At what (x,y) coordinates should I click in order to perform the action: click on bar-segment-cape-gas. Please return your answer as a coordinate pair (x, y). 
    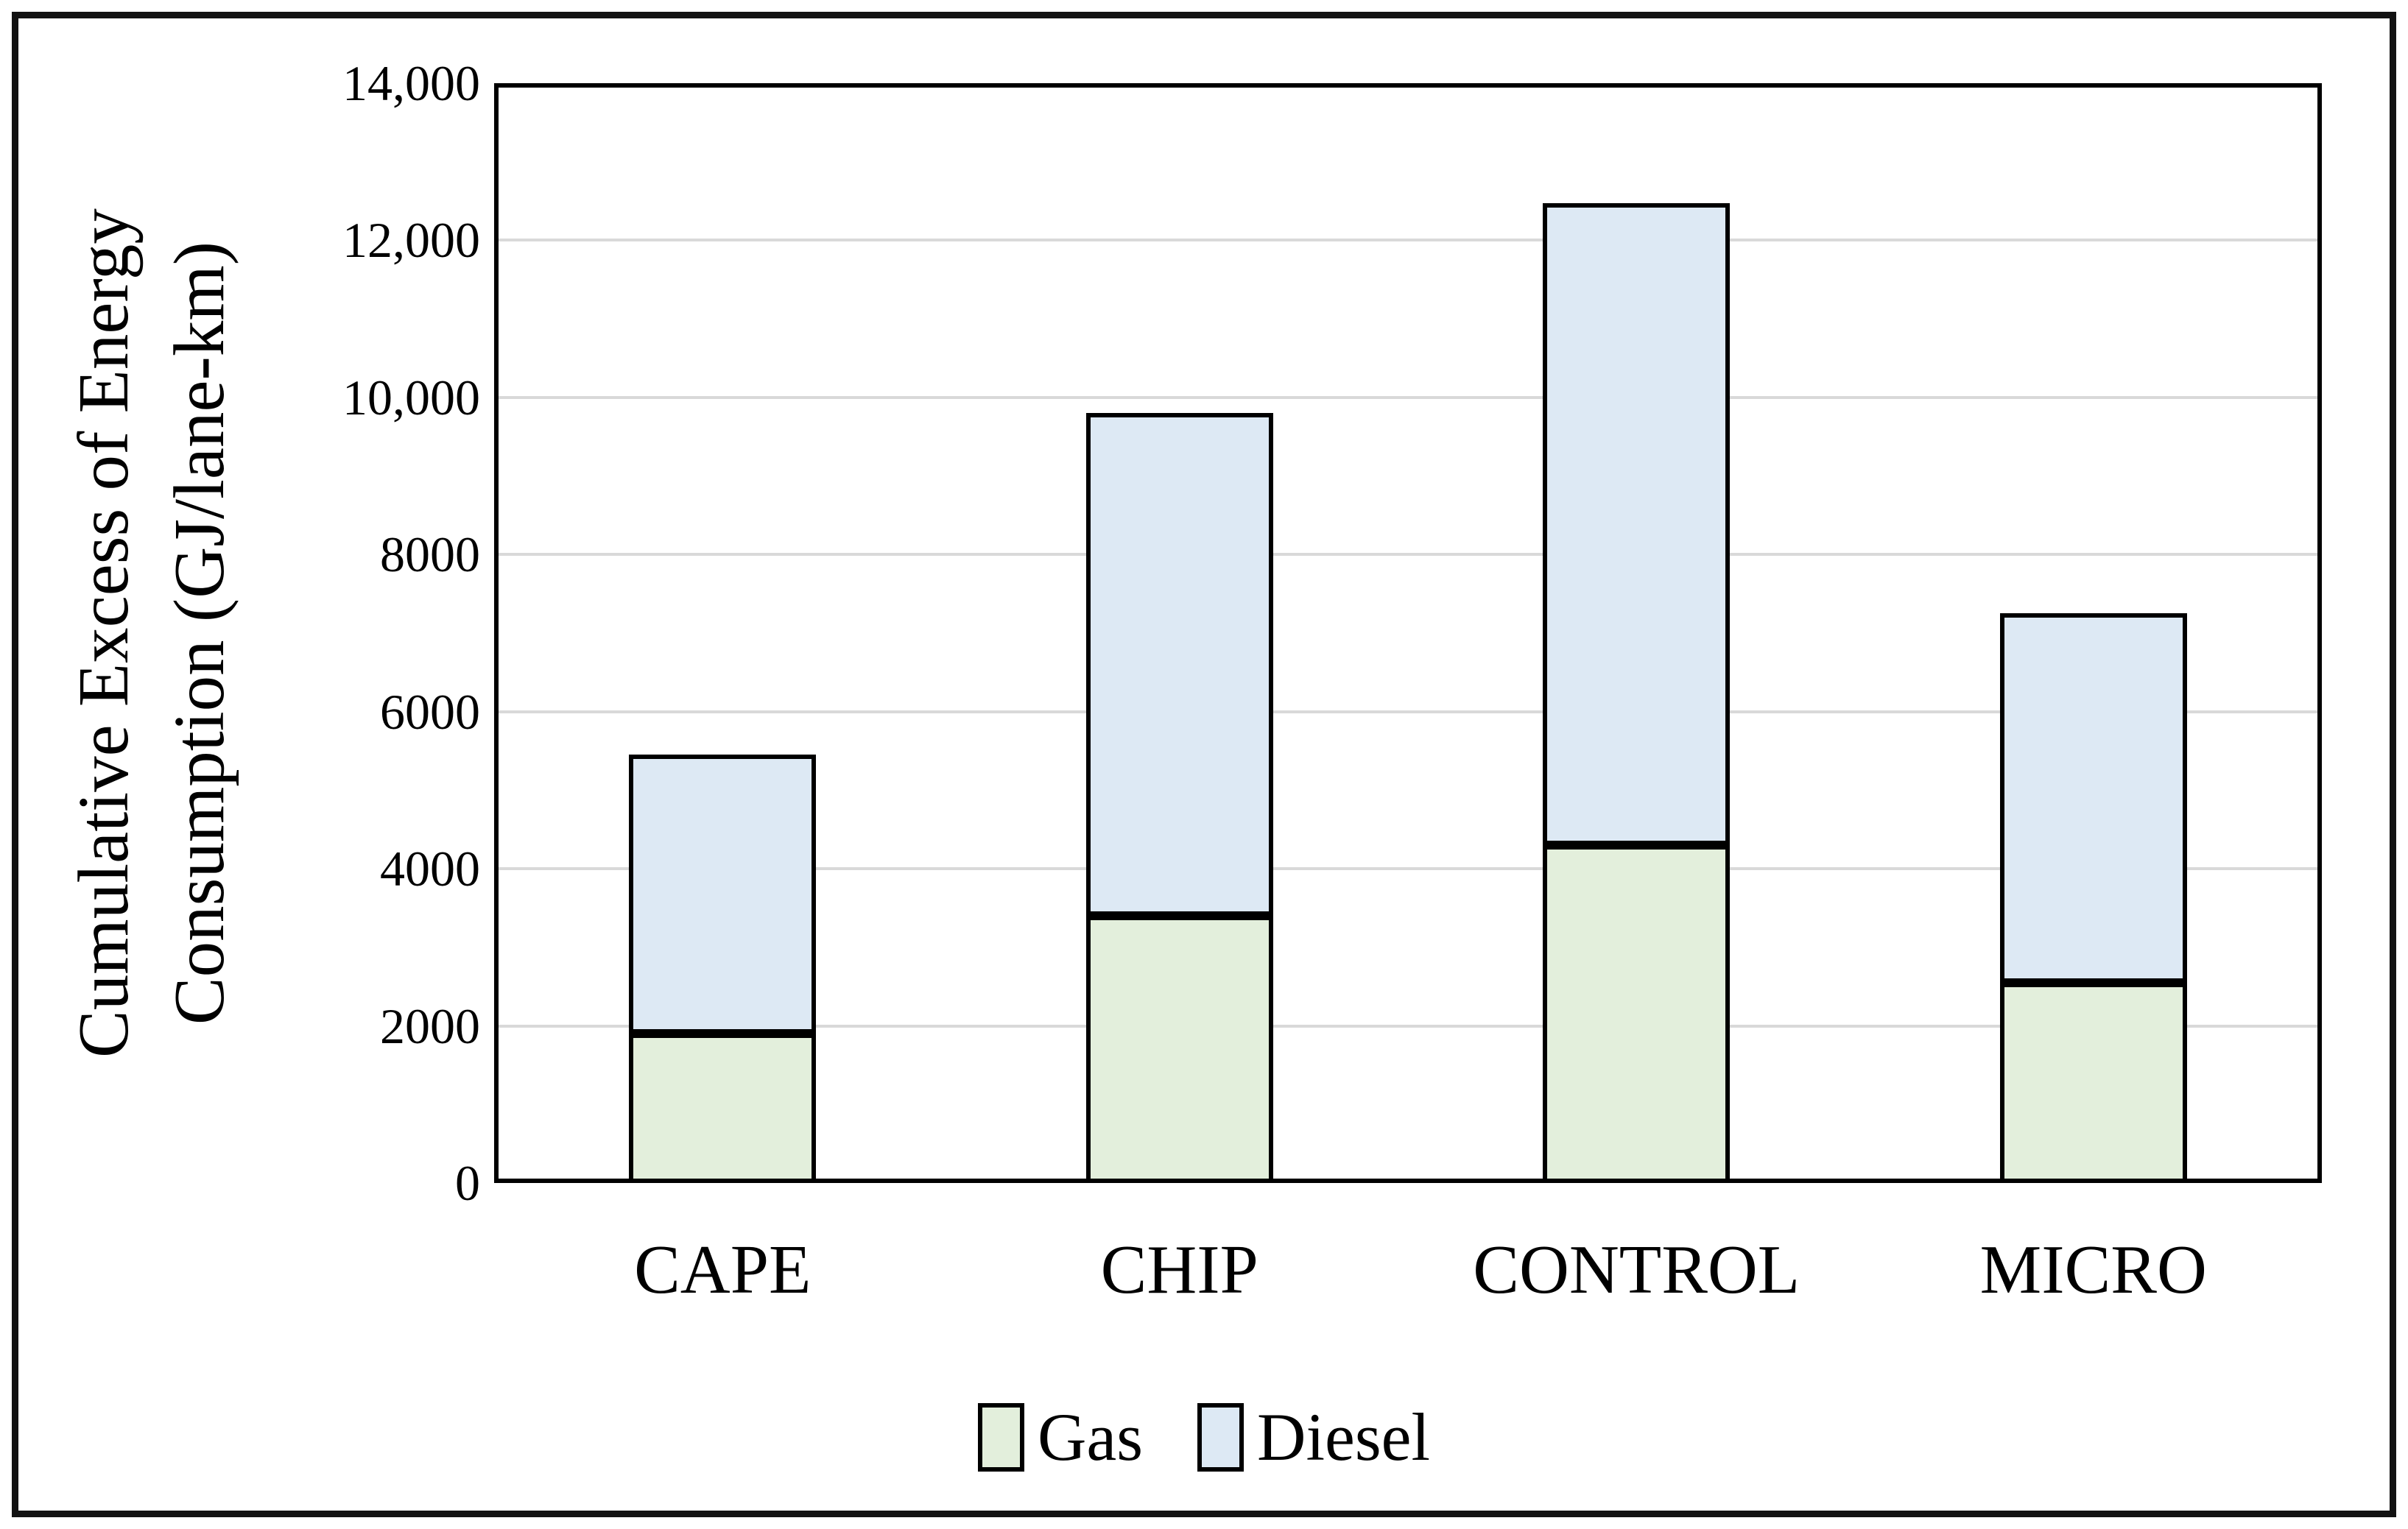
    Looking at the image, I should click on (723, 1108).